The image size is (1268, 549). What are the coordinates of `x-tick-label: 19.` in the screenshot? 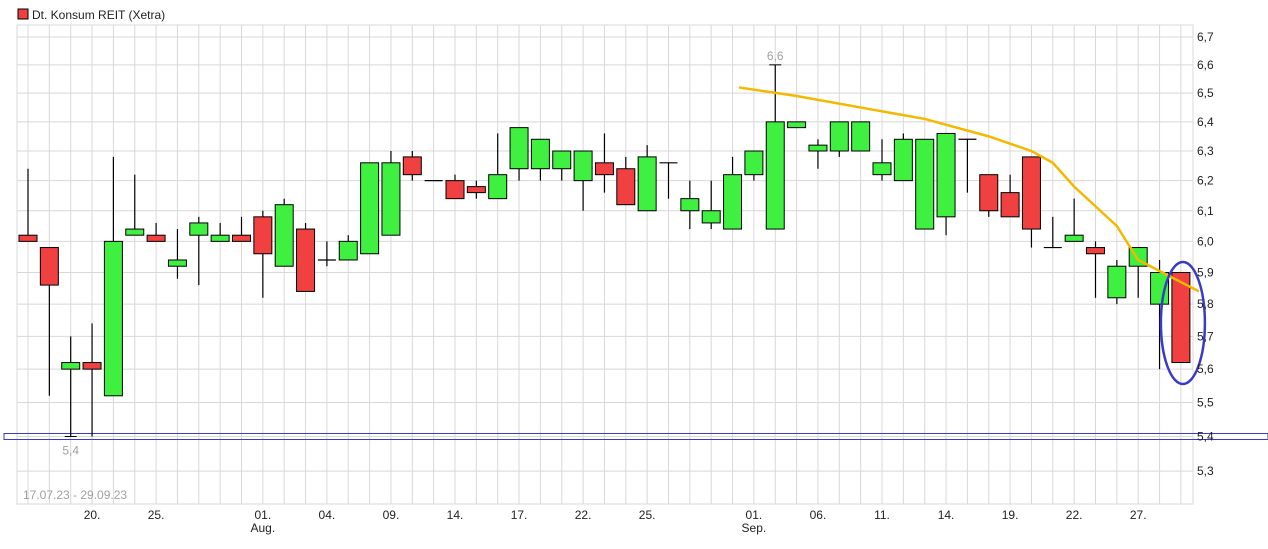 It's located at (1010, 515).